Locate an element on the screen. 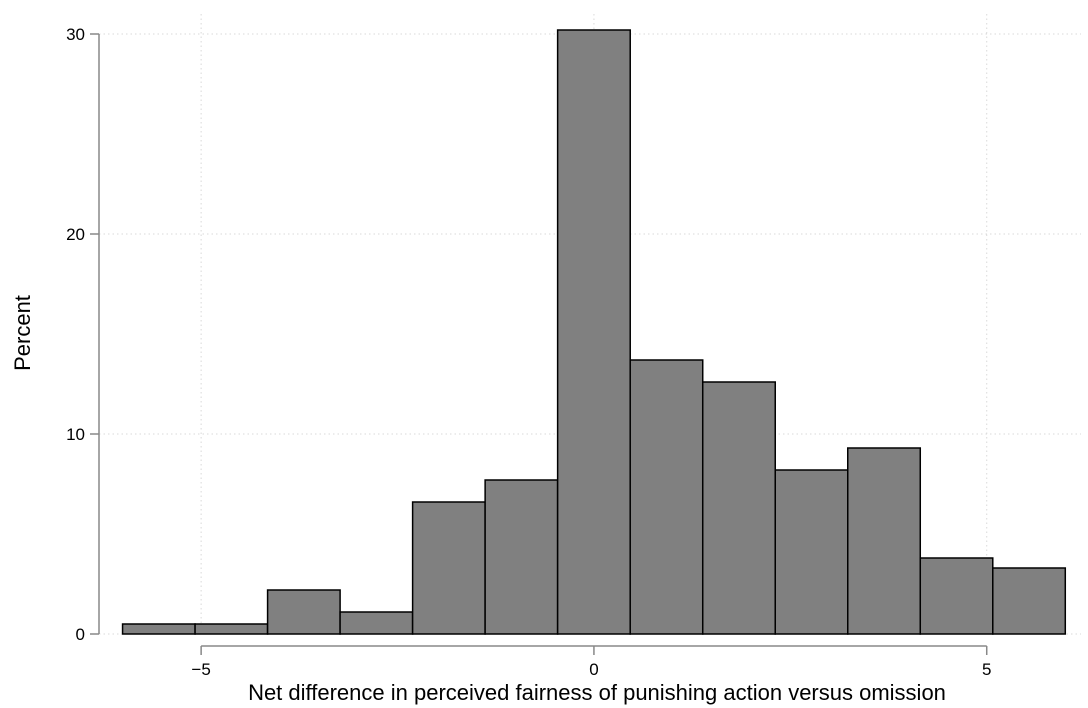 The image size is (1088, 708). y-tick-label: 20 is located at coordinates (75, 234).